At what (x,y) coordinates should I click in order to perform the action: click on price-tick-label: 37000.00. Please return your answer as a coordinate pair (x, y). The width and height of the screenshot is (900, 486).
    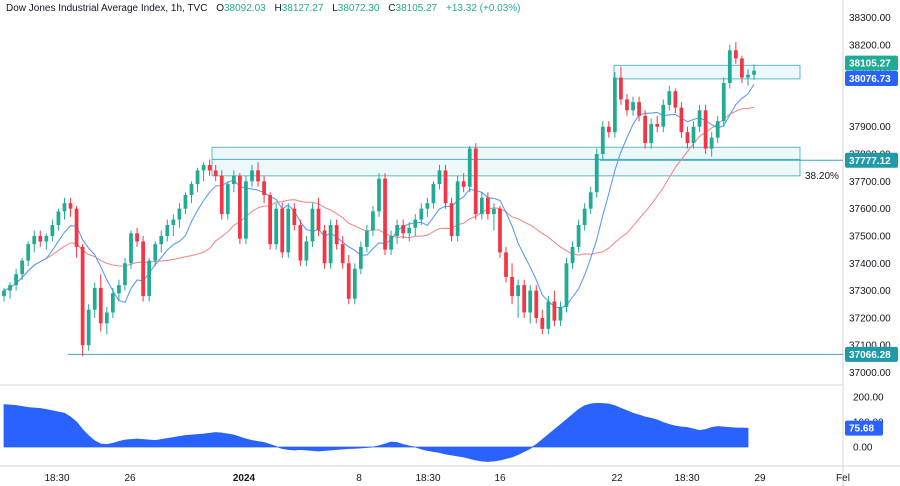
    Looking at the image, I should click on (870, 373).